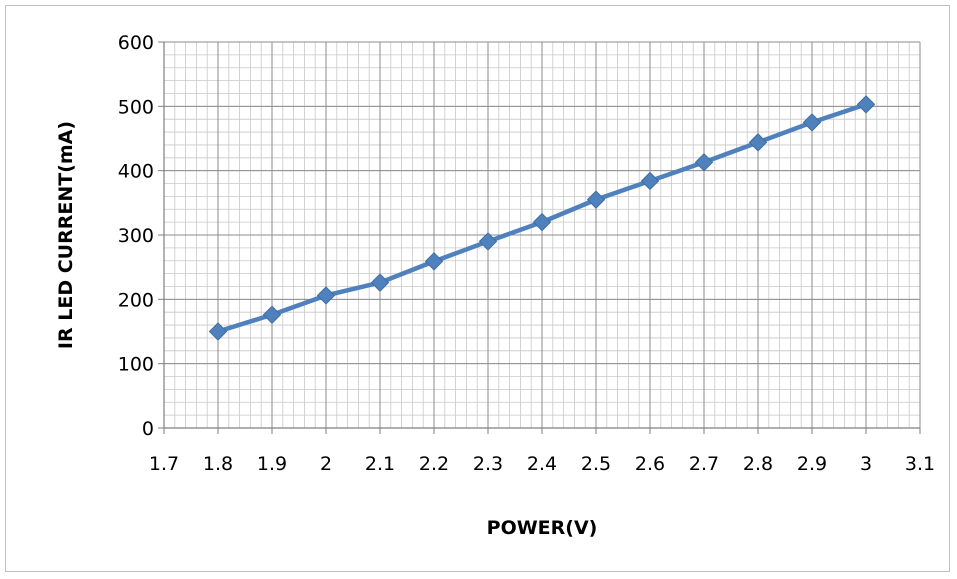 The height and width of the screenshot is (579, 957). Describe the element at coordinates (488, 464) in the screenshot. I see `x-tick-label: 2.3` at that location.